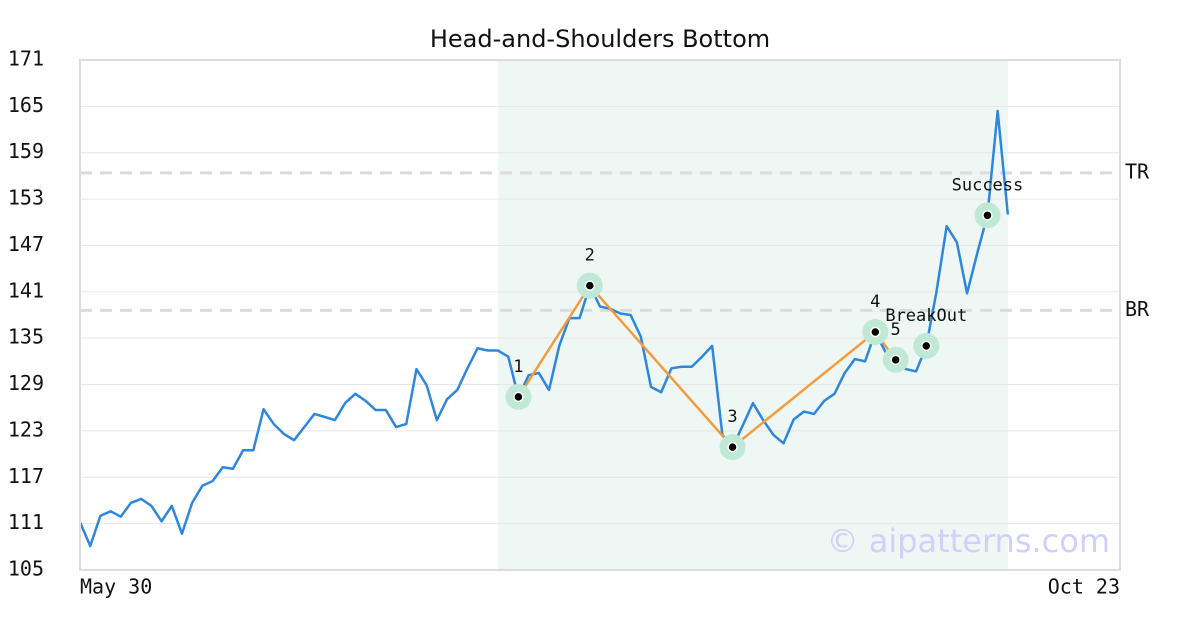 This screenshot has height=630, width=1200. Describe the element at coordinates (518, 367) in the screenshot. I see `marker-label: 1` at that location.